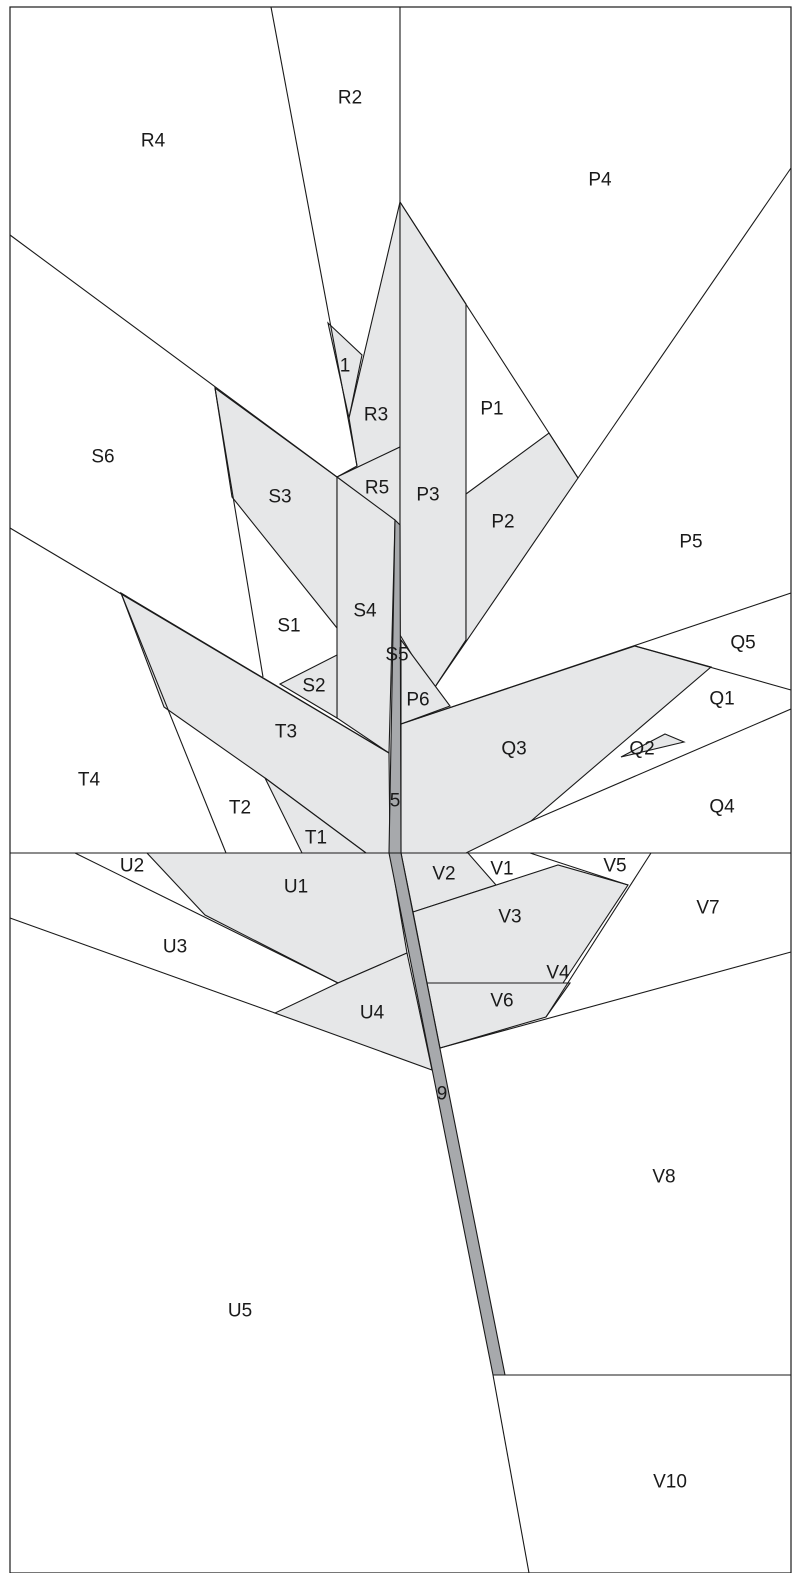  What do you see at coordinates (376, 415) in the screenshot?
I see `label-R3: R3` at bounding box center [376, 415].